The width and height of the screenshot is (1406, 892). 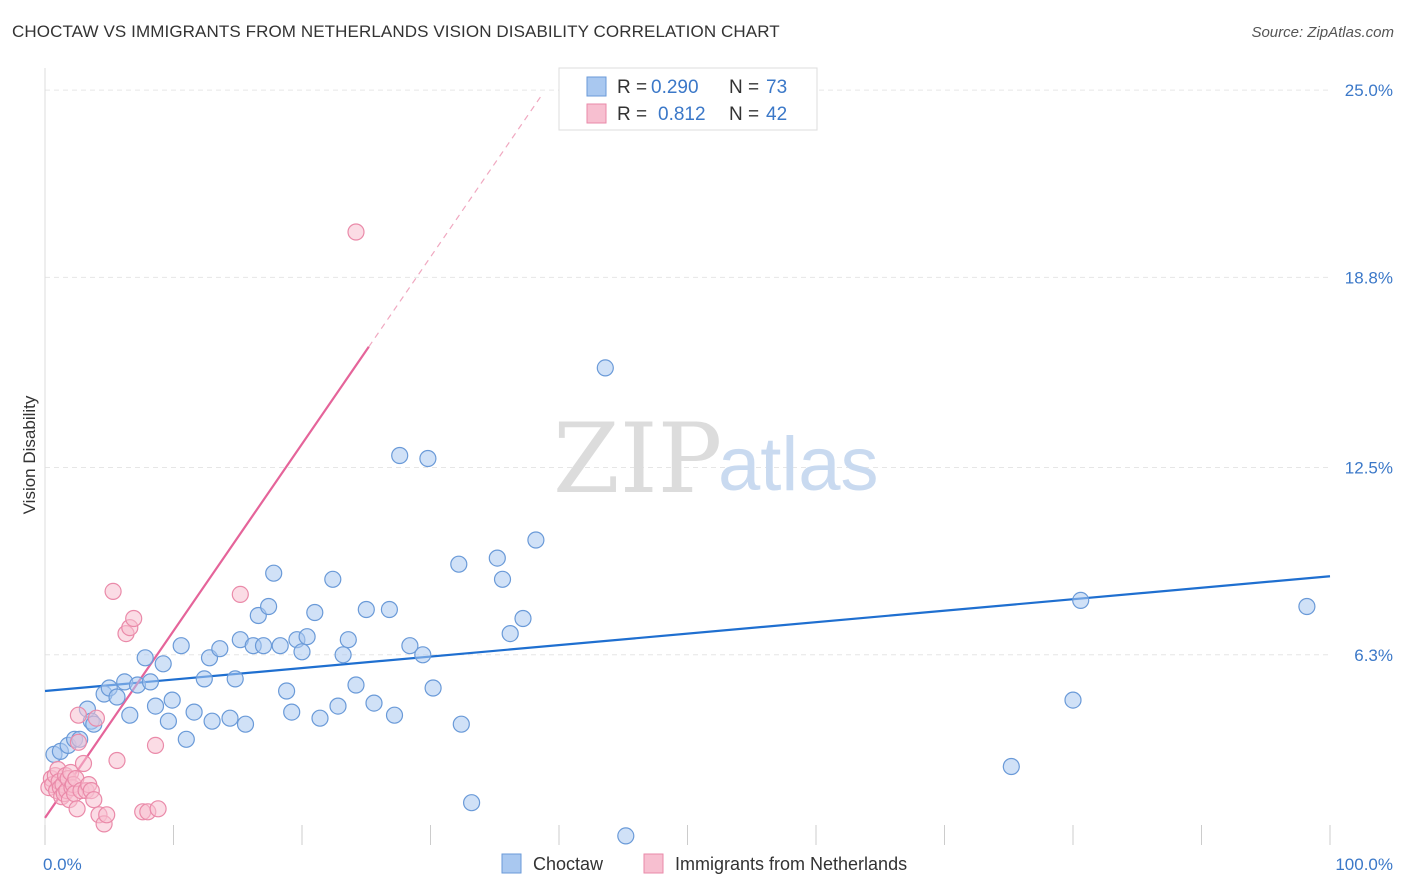 I want to click on watermark-atlas: atlas, so click(x=798, y=464).